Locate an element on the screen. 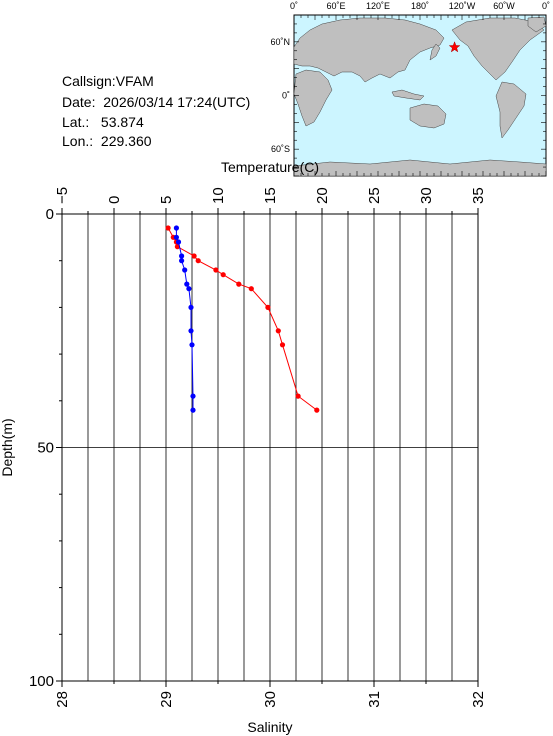 Image resolution: width=553 pixels, height=736 pixels. temperature-tick-label: 15 is located at coordinates (270, 195).